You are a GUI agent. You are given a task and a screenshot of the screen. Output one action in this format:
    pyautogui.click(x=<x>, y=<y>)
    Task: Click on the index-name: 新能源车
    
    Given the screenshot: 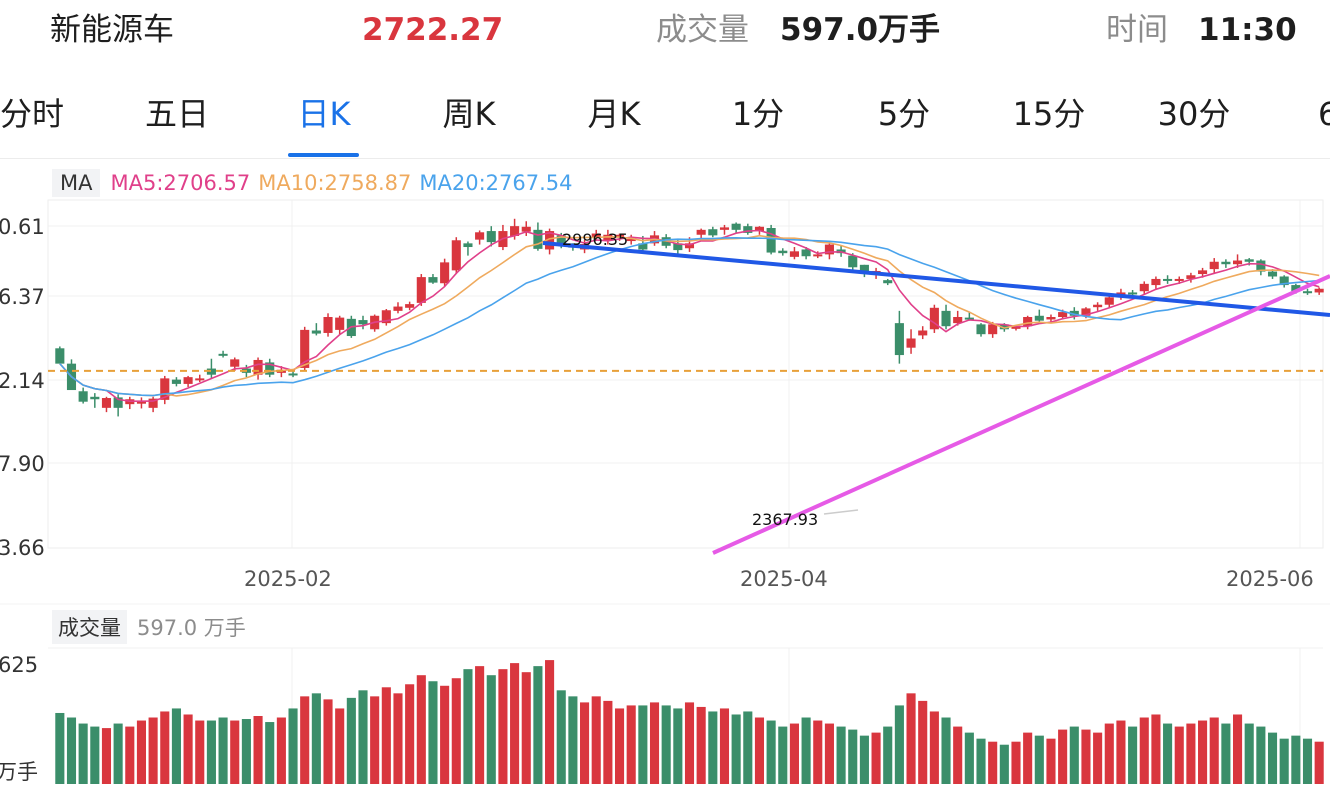 What is the action you would take?
    pyautogui.click(x=112, y=30)
    